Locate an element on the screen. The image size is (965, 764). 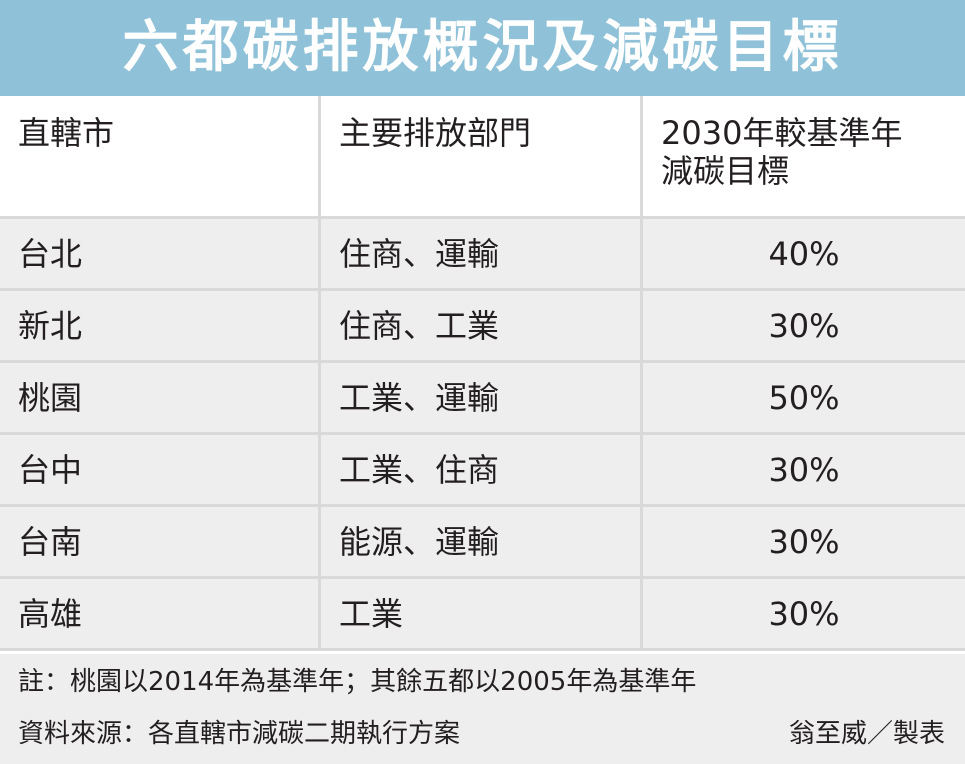
target-cell: 40% is located at coordinates (804, 253).